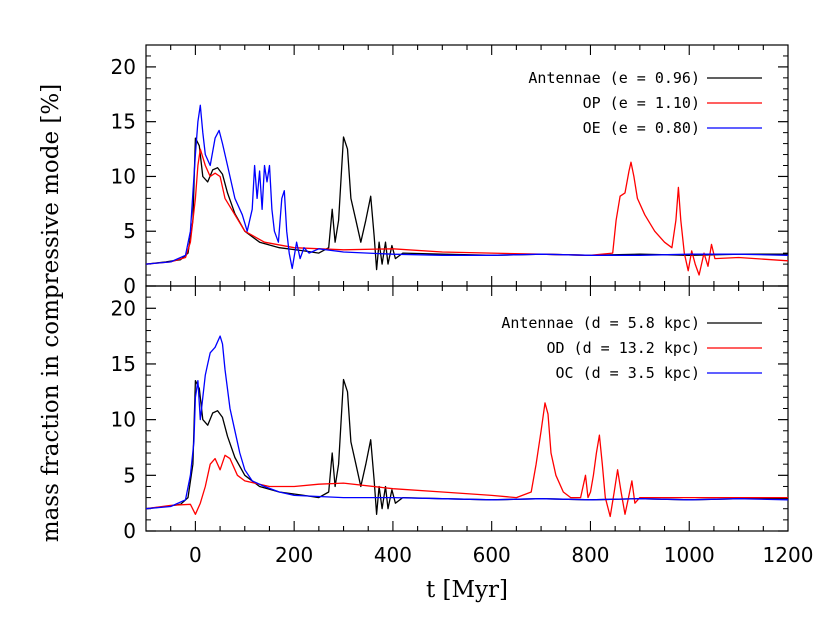  Describe the element at coordinates (51, 313) in the screenshot. I see `y-axis-title: mass fraction in compressive mode [%]` at that location.